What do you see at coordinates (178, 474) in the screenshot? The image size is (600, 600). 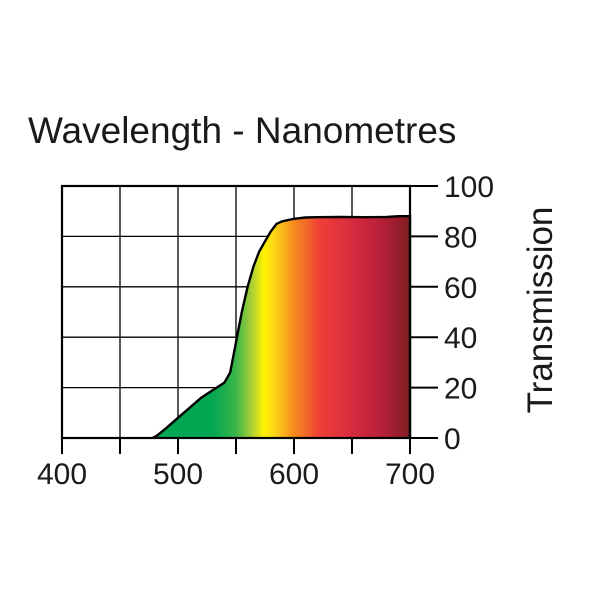 I see `x-tick-label: 500` at bounding box center [178, 474].